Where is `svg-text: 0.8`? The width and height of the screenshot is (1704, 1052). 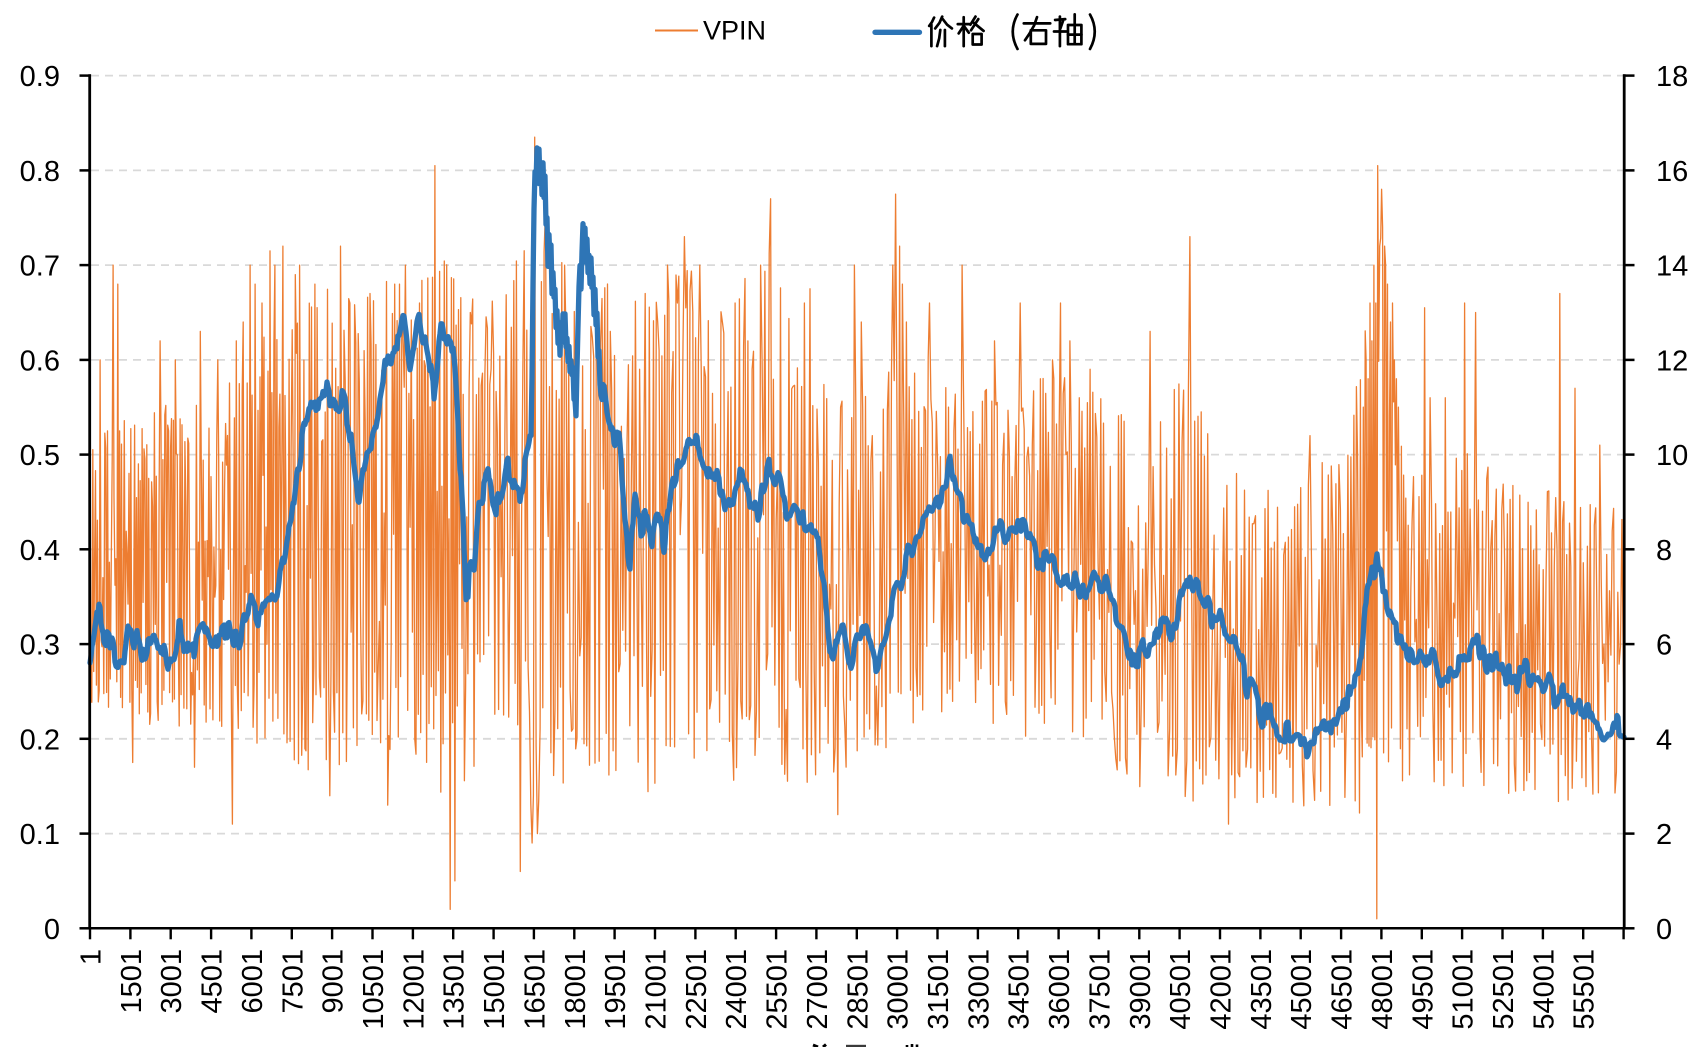
svg-text: 0.8 is located at coordinates (40, 172).